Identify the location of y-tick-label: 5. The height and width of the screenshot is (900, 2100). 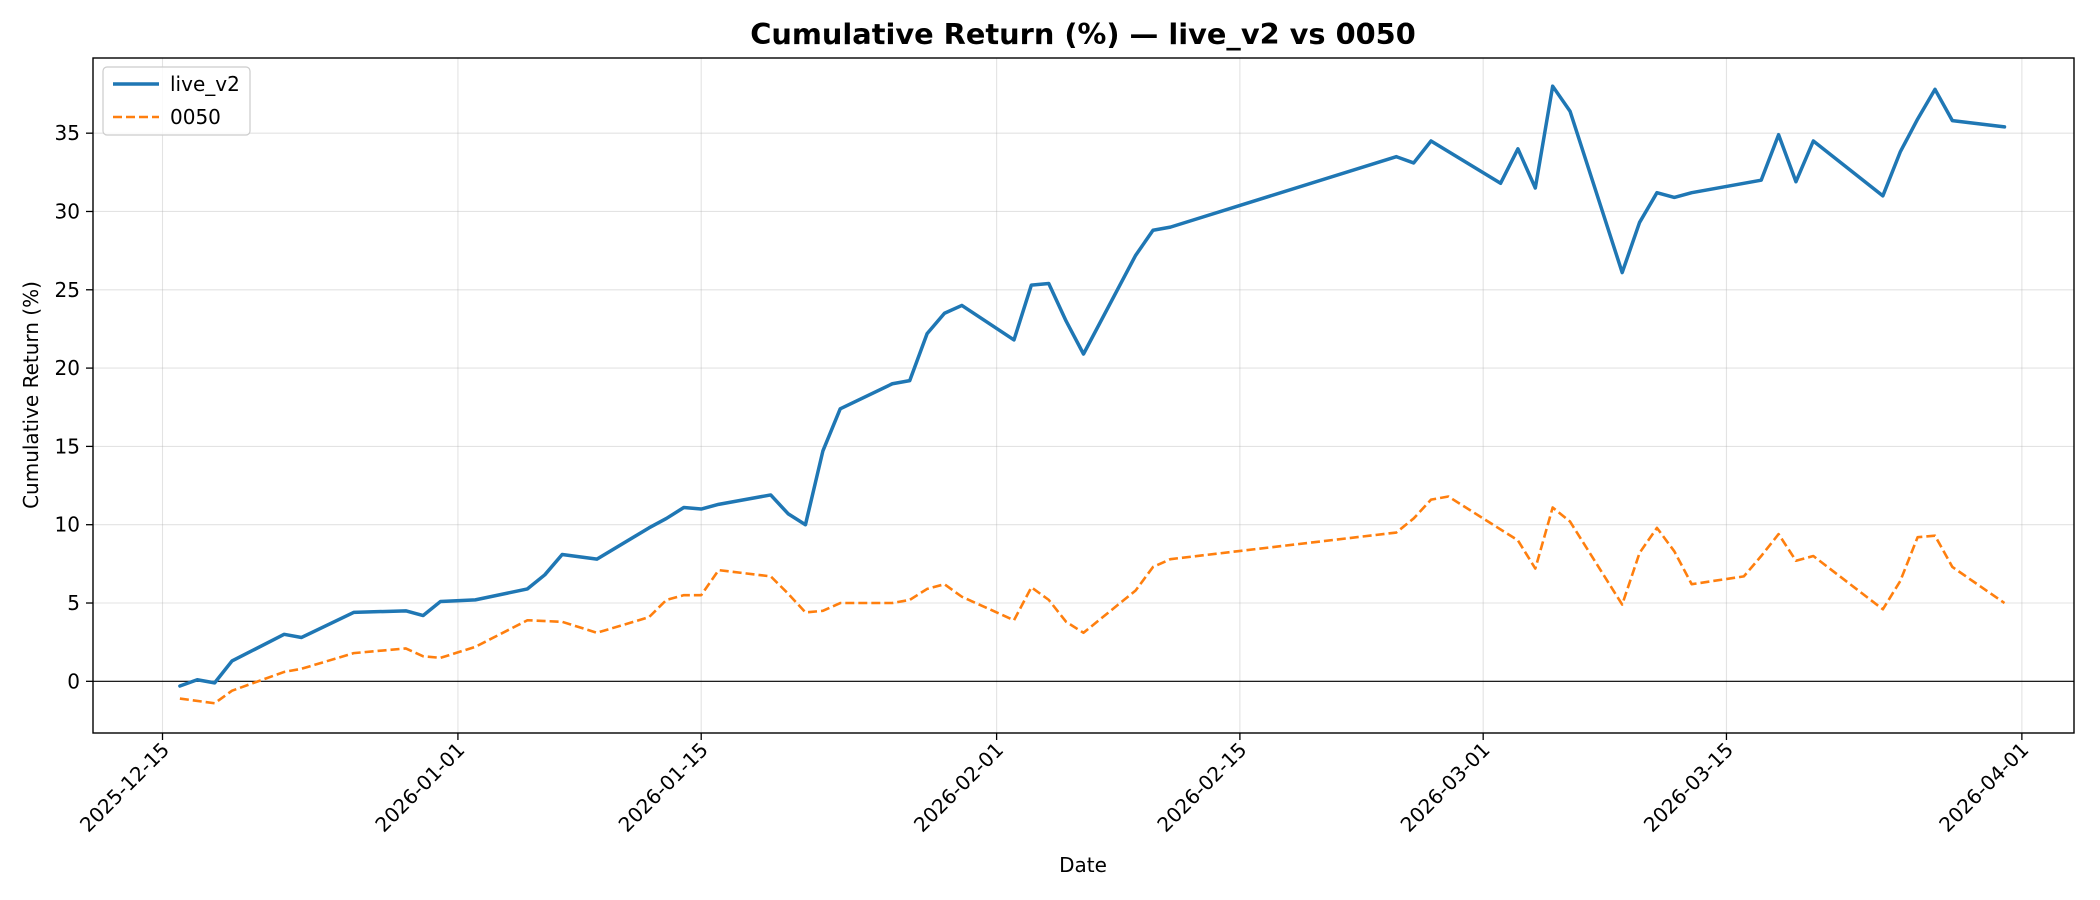
(73, 603).